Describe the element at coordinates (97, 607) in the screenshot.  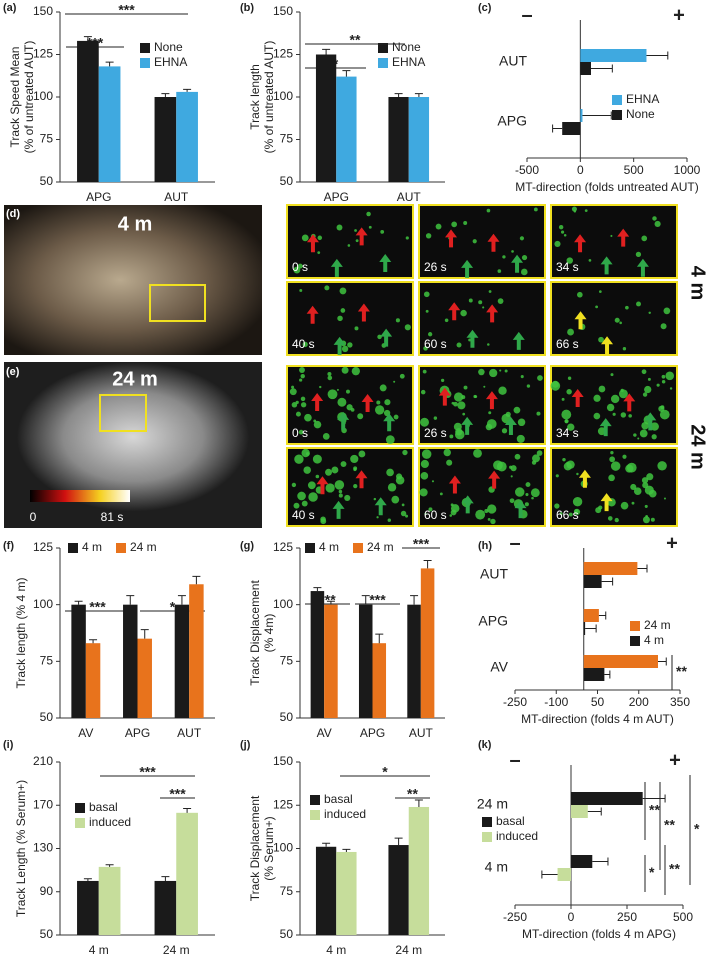
I see `significance-label: ***` at that location.